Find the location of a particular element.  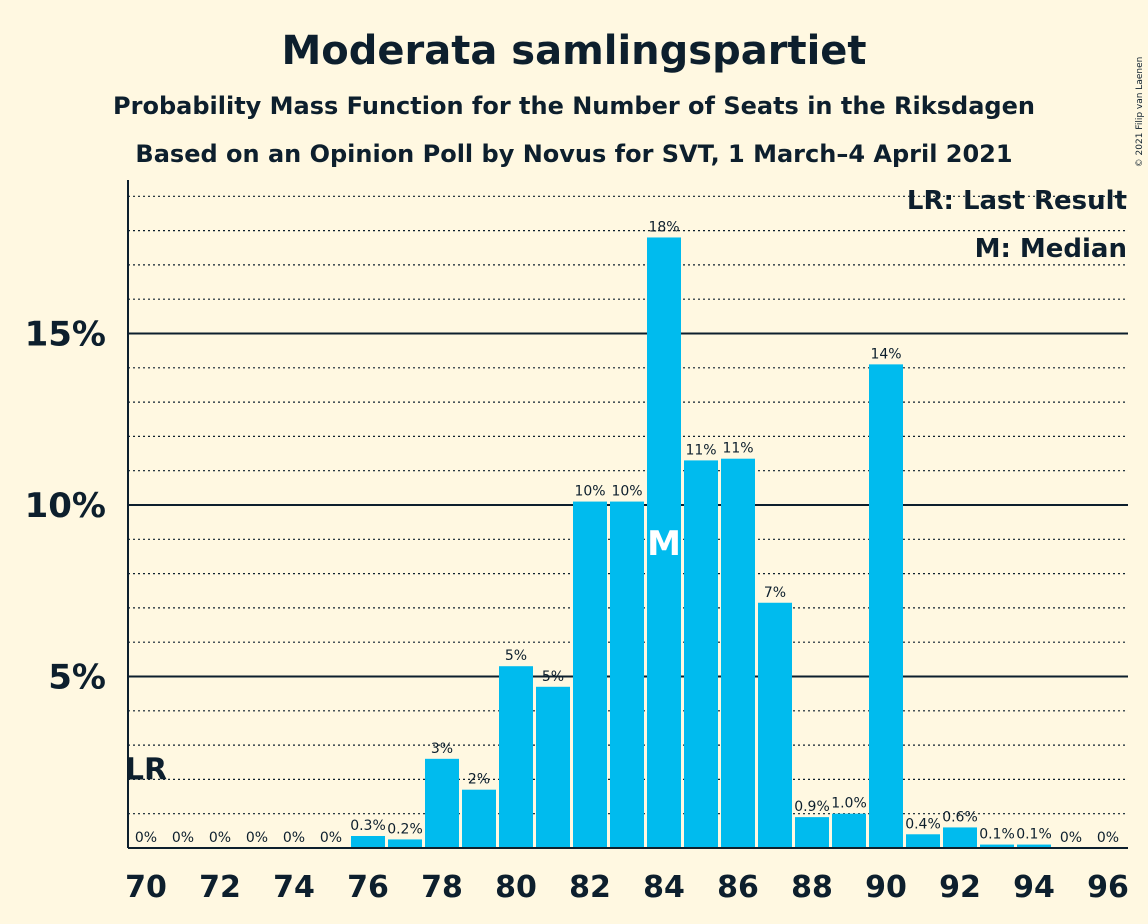

x-tick-label: 94 is located at coordinates (1034, 887).